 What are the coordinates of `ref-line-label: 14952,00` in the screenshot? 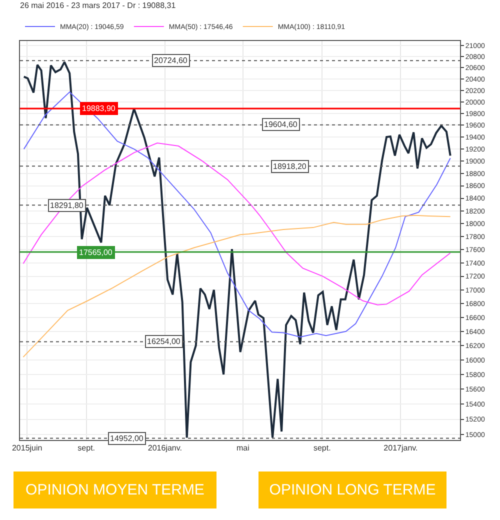 It's located at (127, 438).